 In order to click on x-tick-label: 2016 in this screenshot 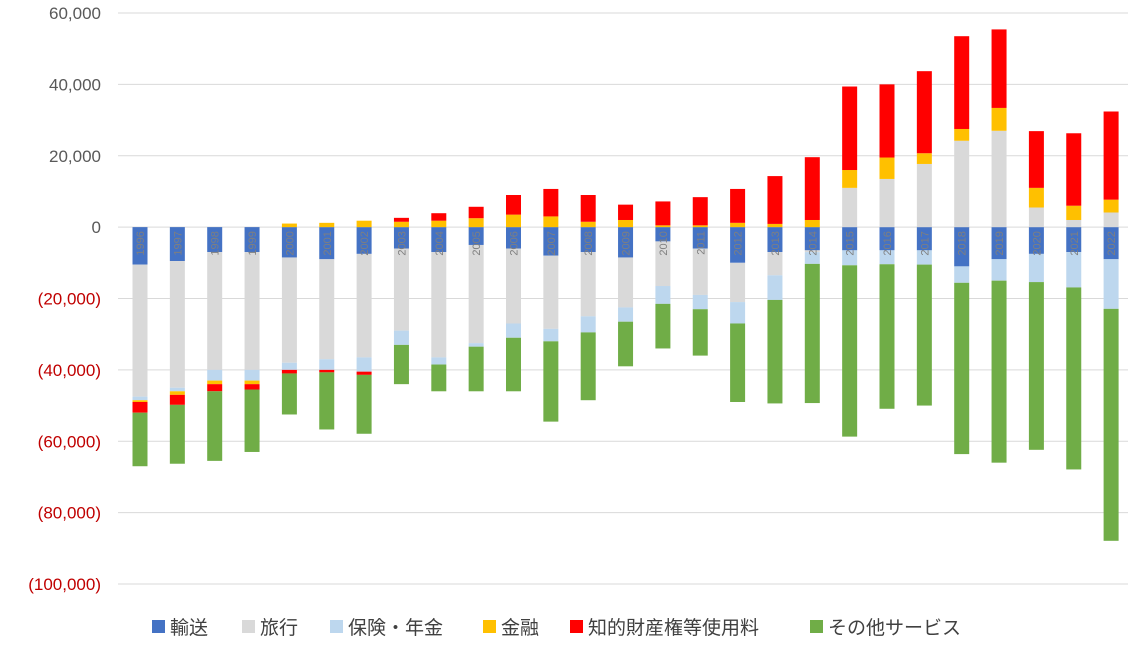, I will do `click(888, 243)`.